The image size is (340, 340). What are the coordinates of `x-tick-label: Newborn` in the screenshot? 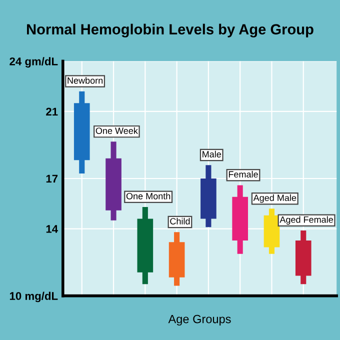 It's located at (85, 80).